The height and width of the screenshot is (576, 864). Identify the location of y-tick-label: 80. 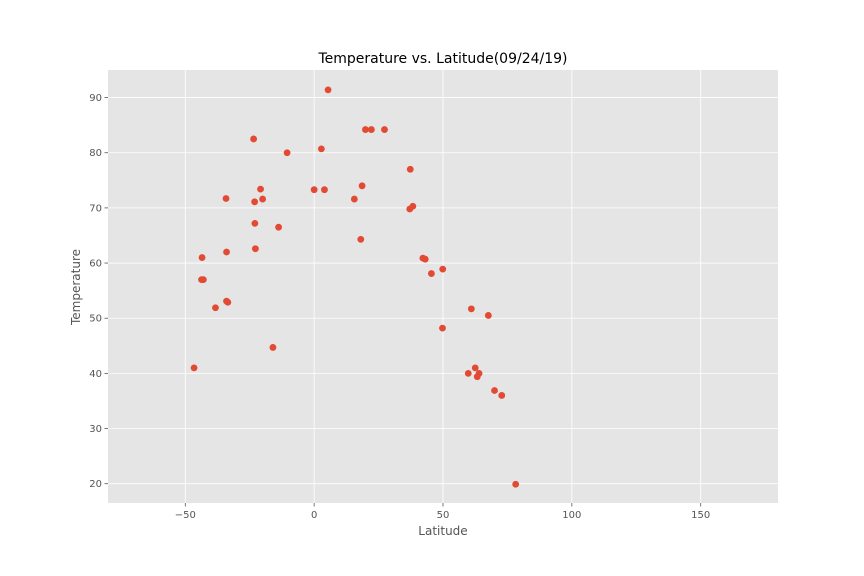
(95, 153).